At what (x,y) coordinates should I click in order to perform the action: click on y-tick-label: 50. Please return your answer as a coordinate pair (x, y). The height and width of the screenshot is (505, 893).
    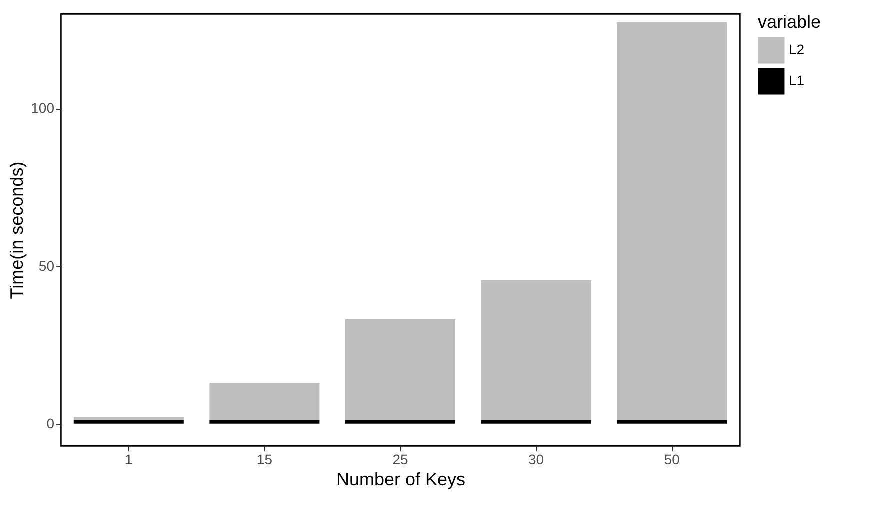
    Looking at the image, I should click on (46, 266).